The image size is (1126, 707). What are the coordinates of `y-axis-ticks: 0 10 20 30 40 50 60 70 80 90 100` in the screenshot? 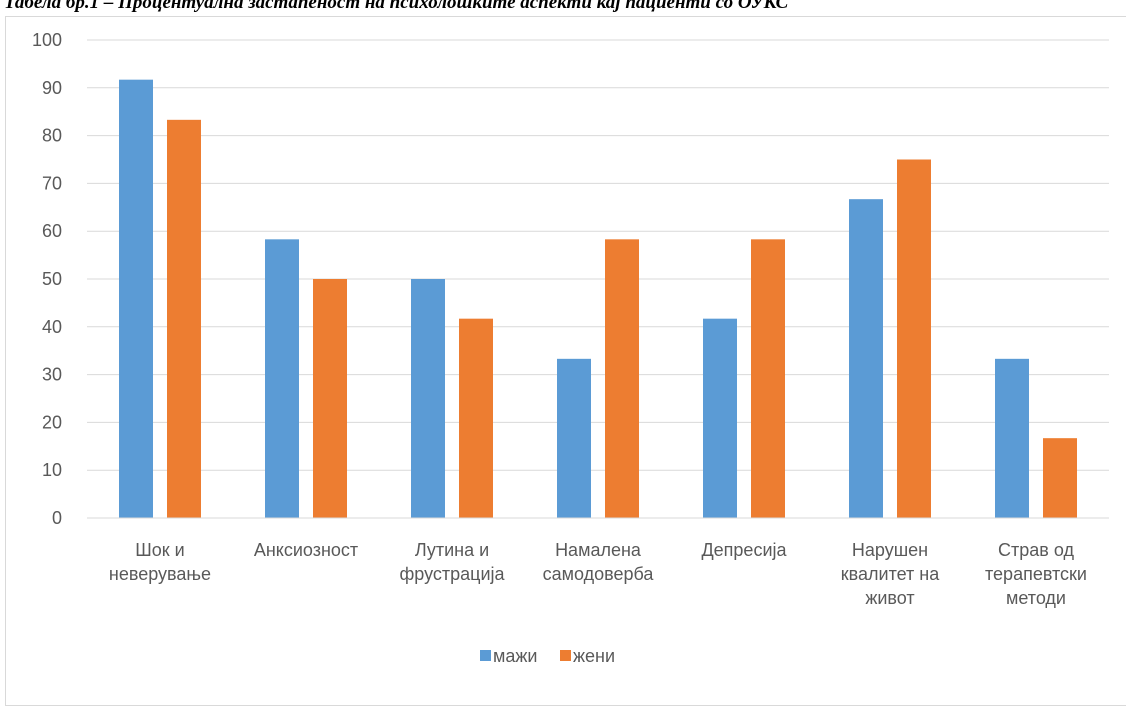 It's located at (47, 279).